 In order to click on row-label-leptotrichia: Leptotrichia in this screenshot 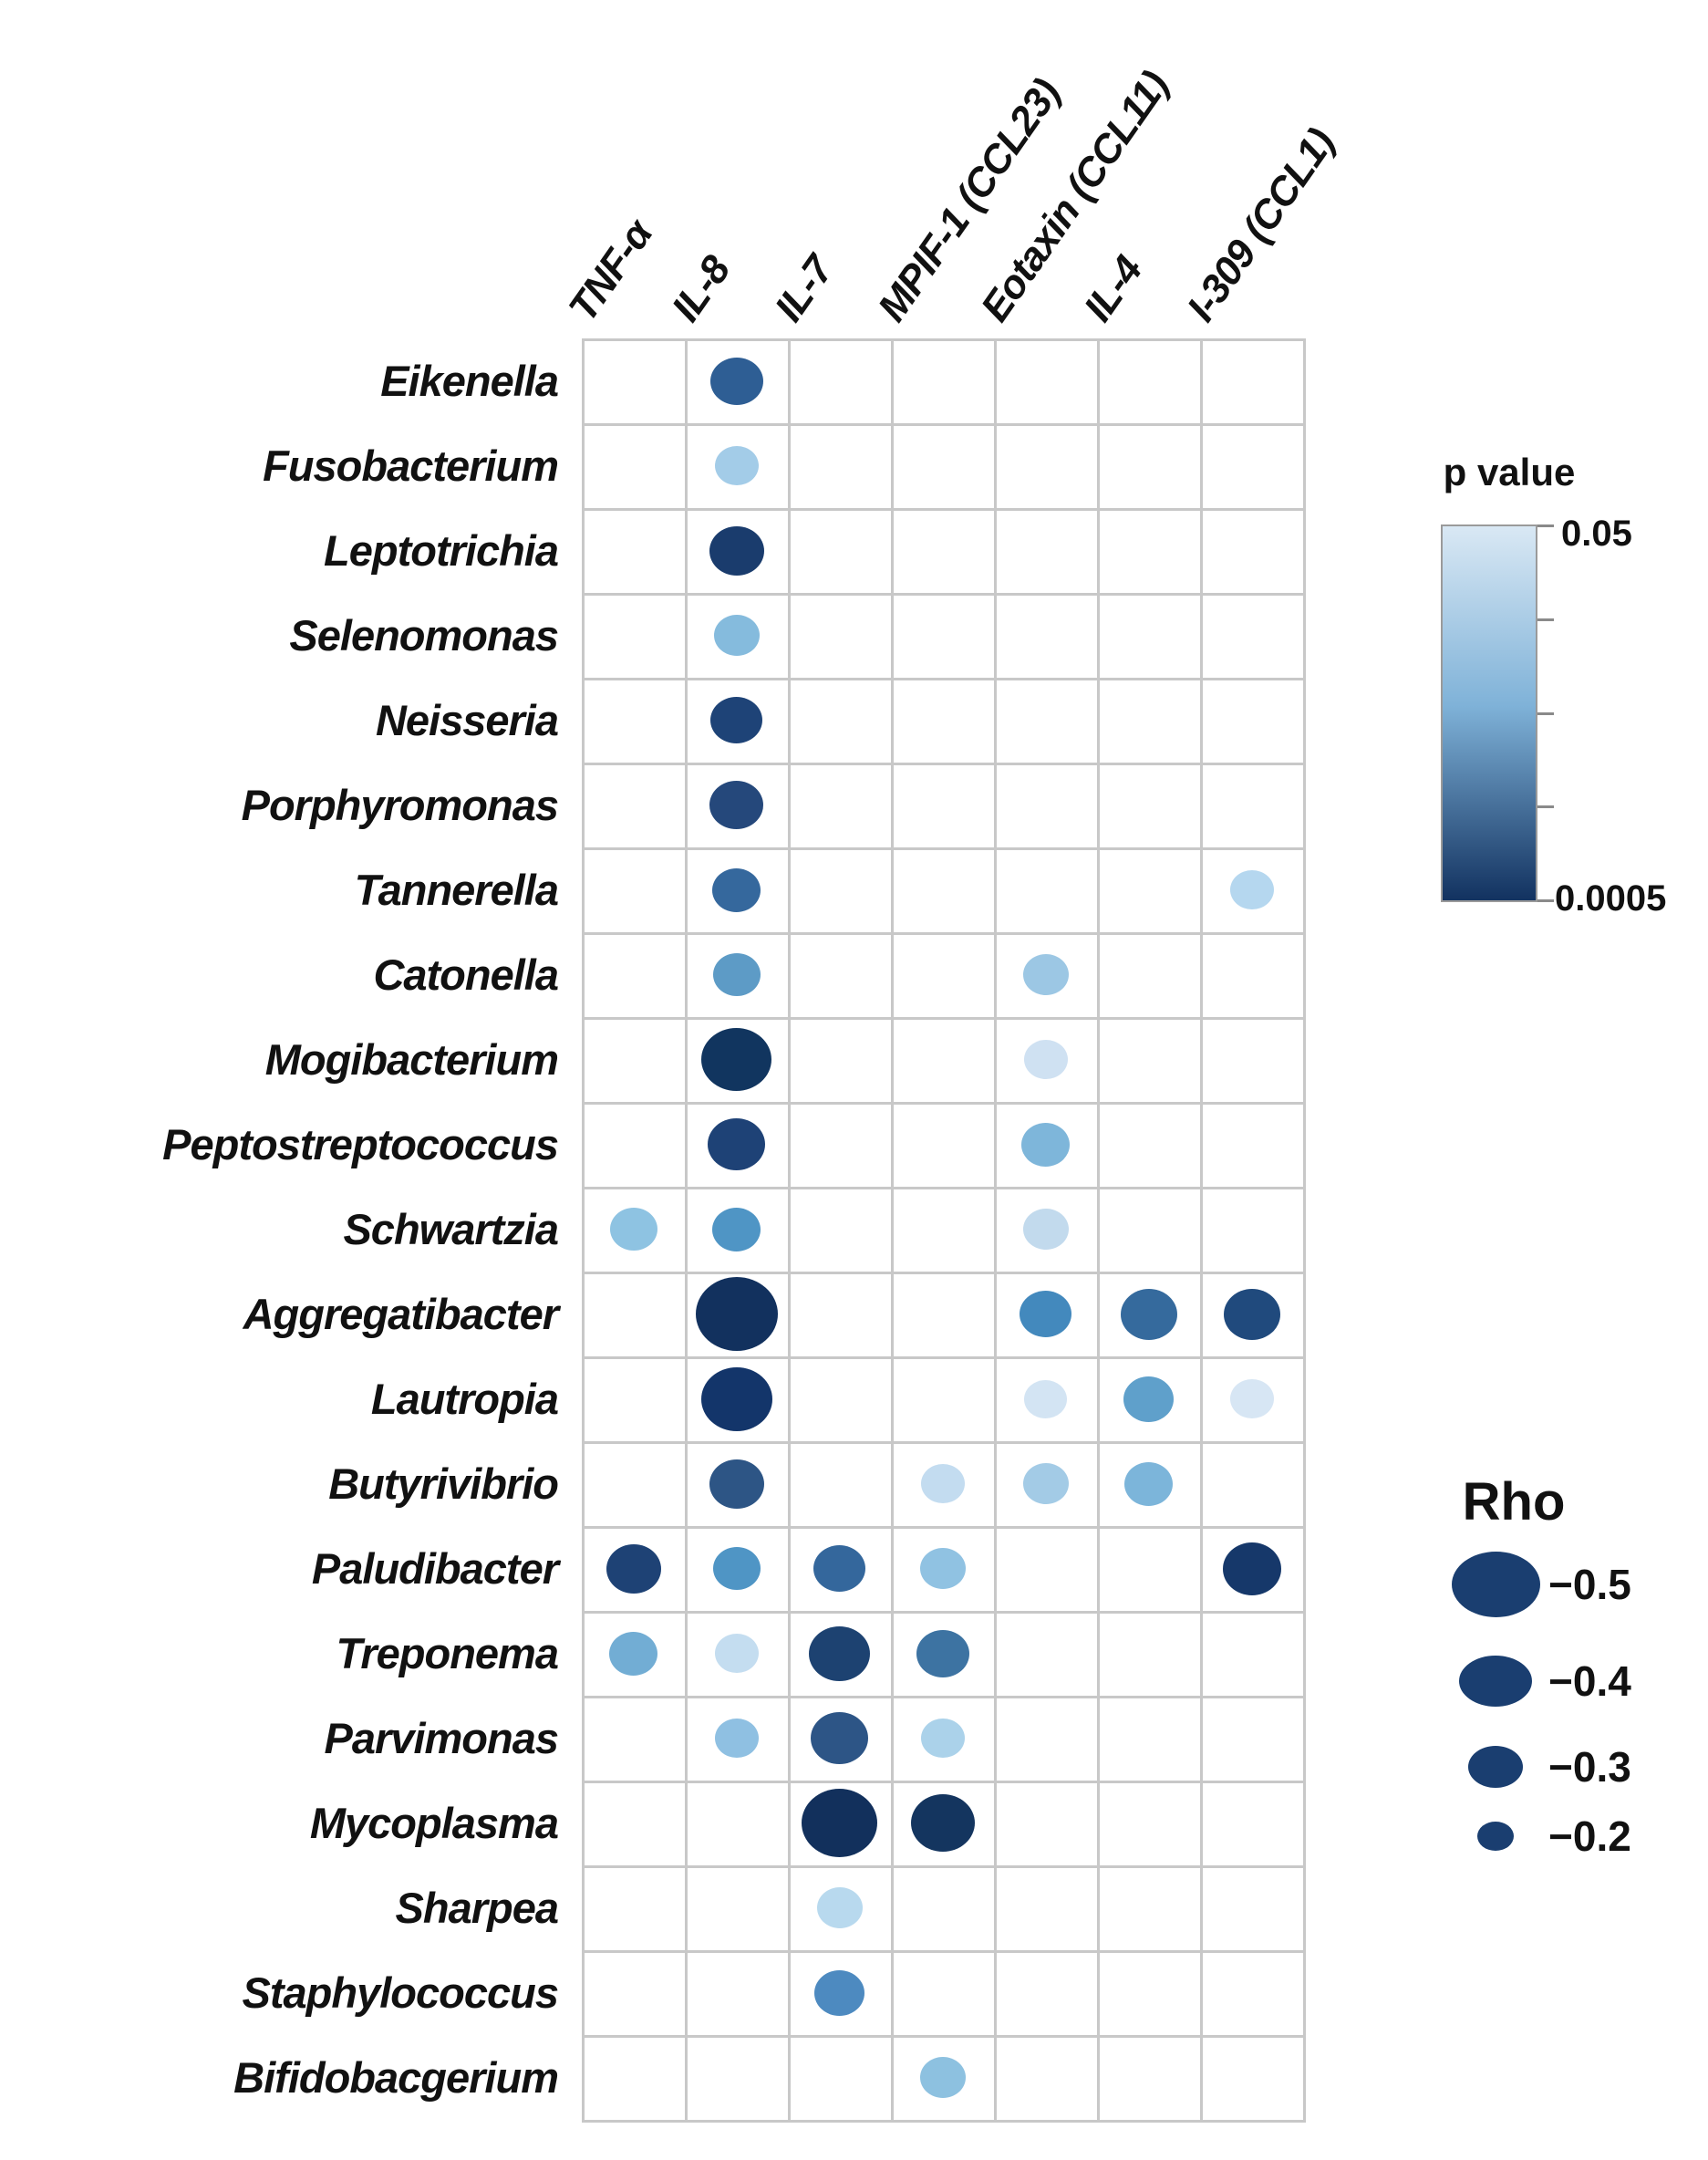, I will do `click(441, 550)`.